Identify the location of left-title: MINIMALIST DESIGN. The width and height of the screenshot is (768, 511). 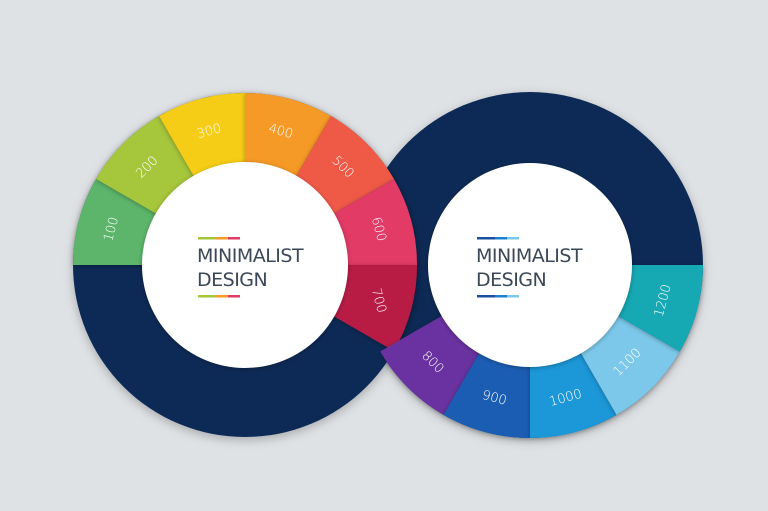
(250, 267).